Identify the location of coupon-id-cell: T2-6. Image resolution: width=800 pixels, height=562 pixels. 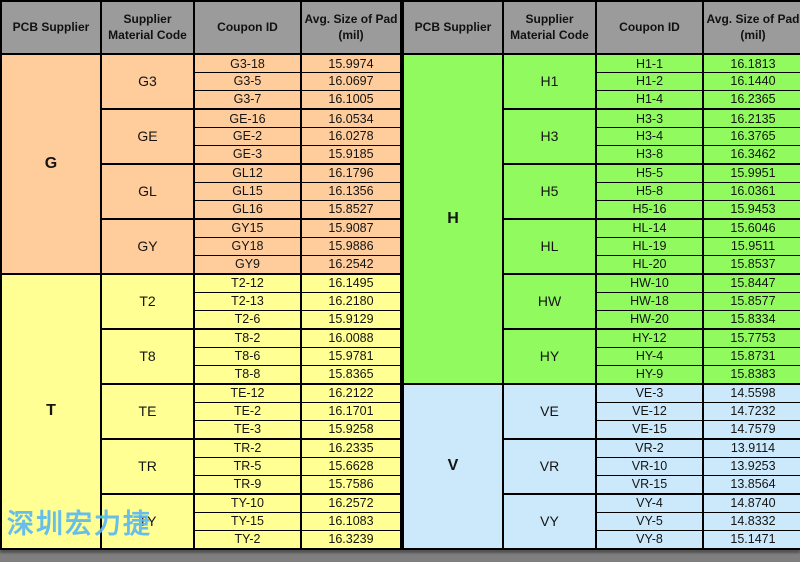
(247, 319).